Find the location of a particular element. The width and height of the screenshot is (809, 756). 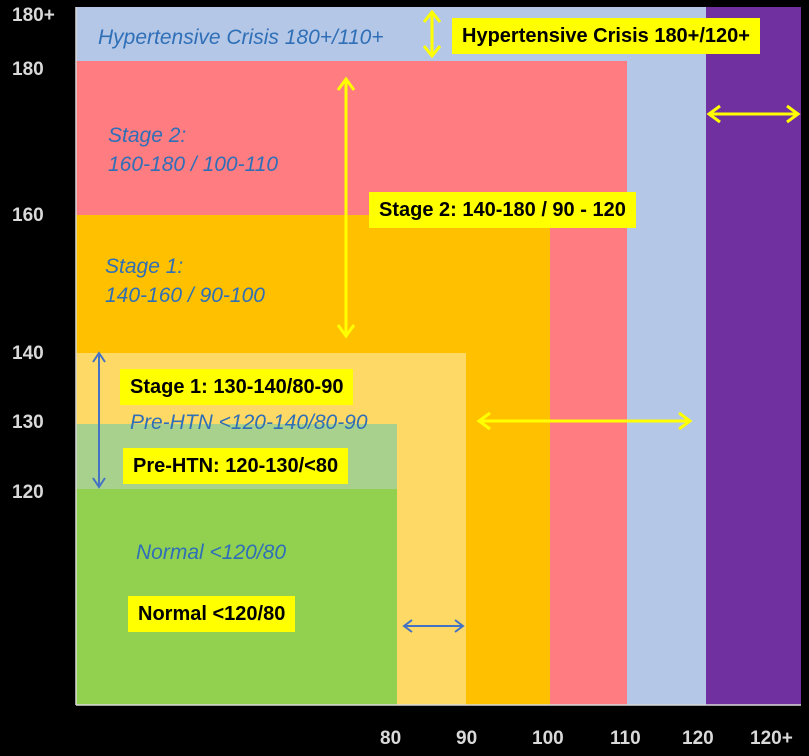

crisis-new-zone is located at coordinates (753, 356).